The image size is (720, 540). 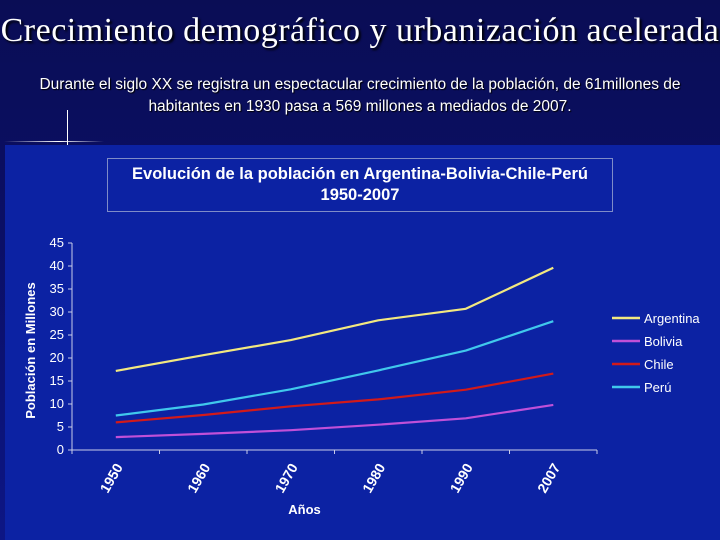 What do you see at coordinates (30, 350) in the screenshot?
I see `y-axis-title: Población en Millones` at bounding box center [30, 350].